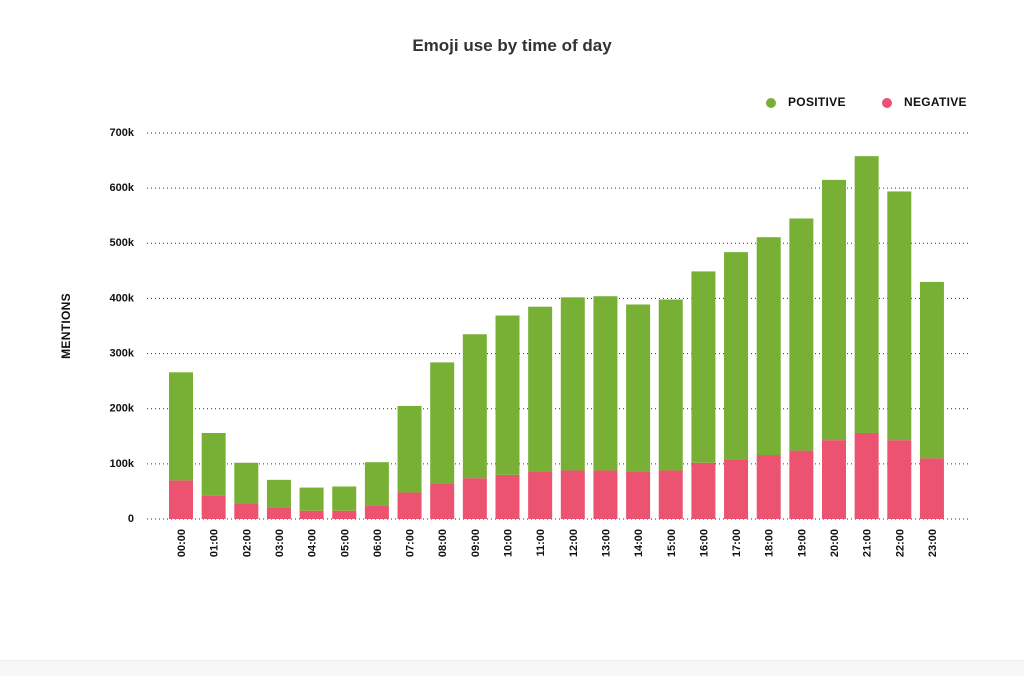 The width and height of the screenshot is (1024, 676). Describe the element at coordinates (801, 484) in the screenshot. I see `bar-negative-1900` at that location.